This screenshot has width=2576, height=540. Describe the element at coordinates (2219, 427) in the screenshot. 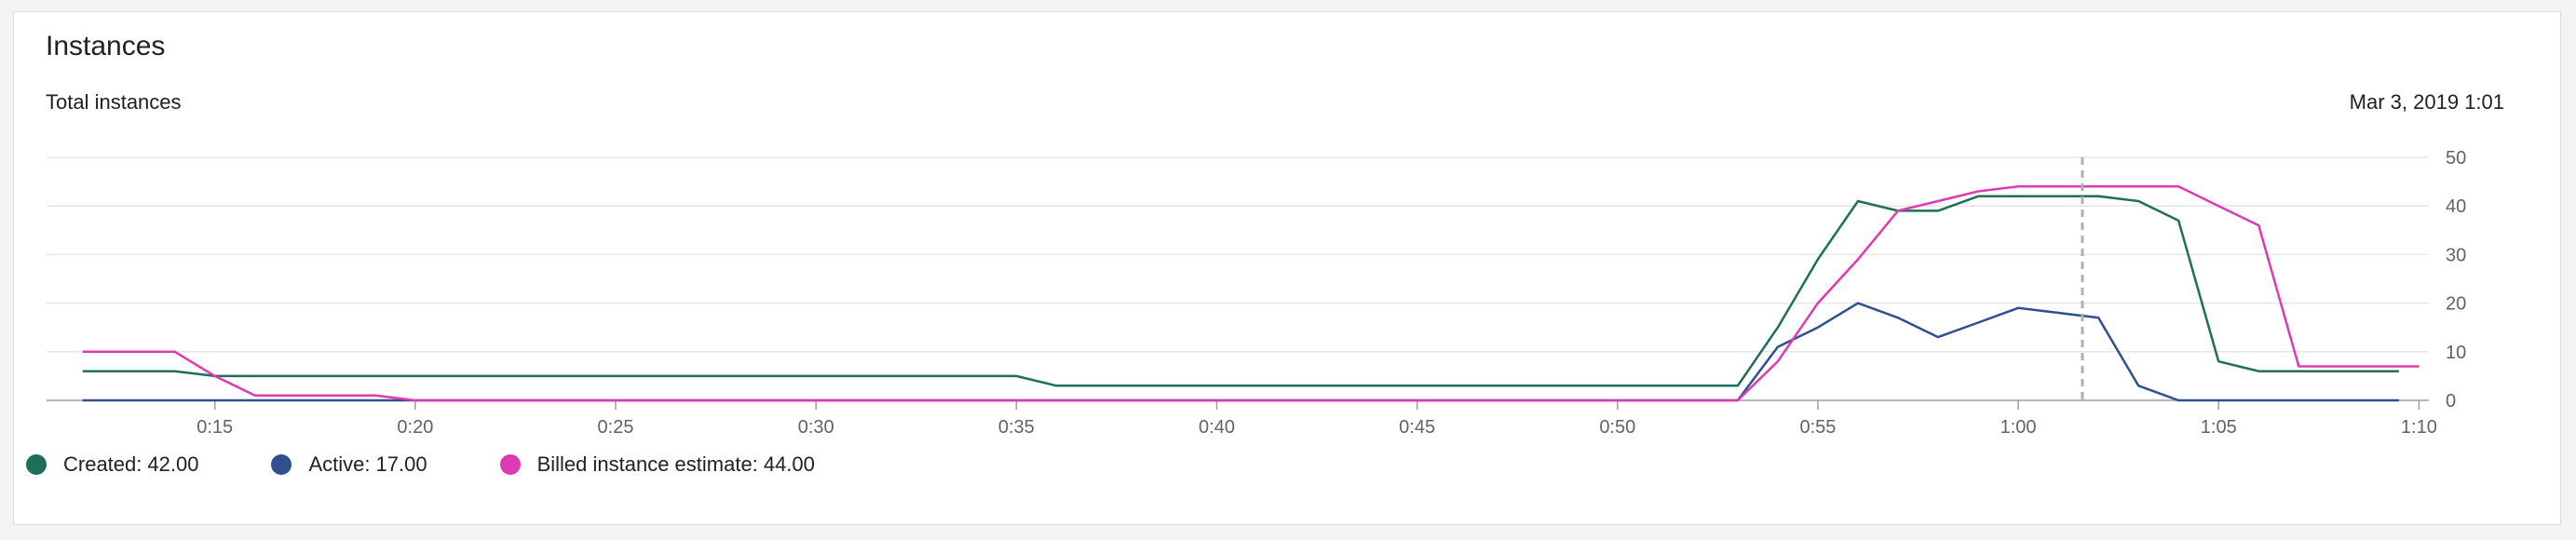

I see `x-tick-label: 1:05` at that location.